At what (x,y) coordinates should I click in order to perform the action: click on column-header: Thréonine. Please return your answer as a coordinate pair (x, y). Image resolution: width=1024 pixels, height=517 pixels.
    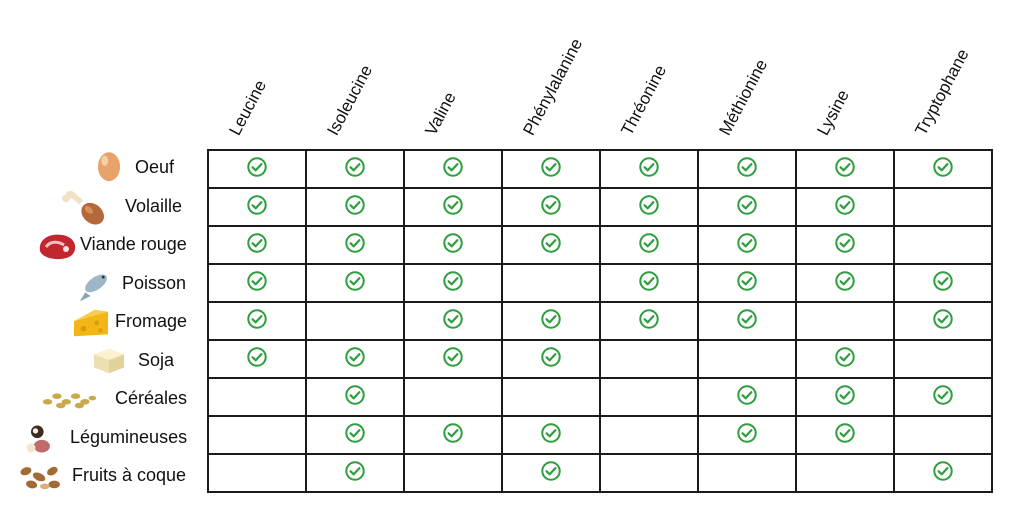
    Looking at the image, I should click on (644, 100).